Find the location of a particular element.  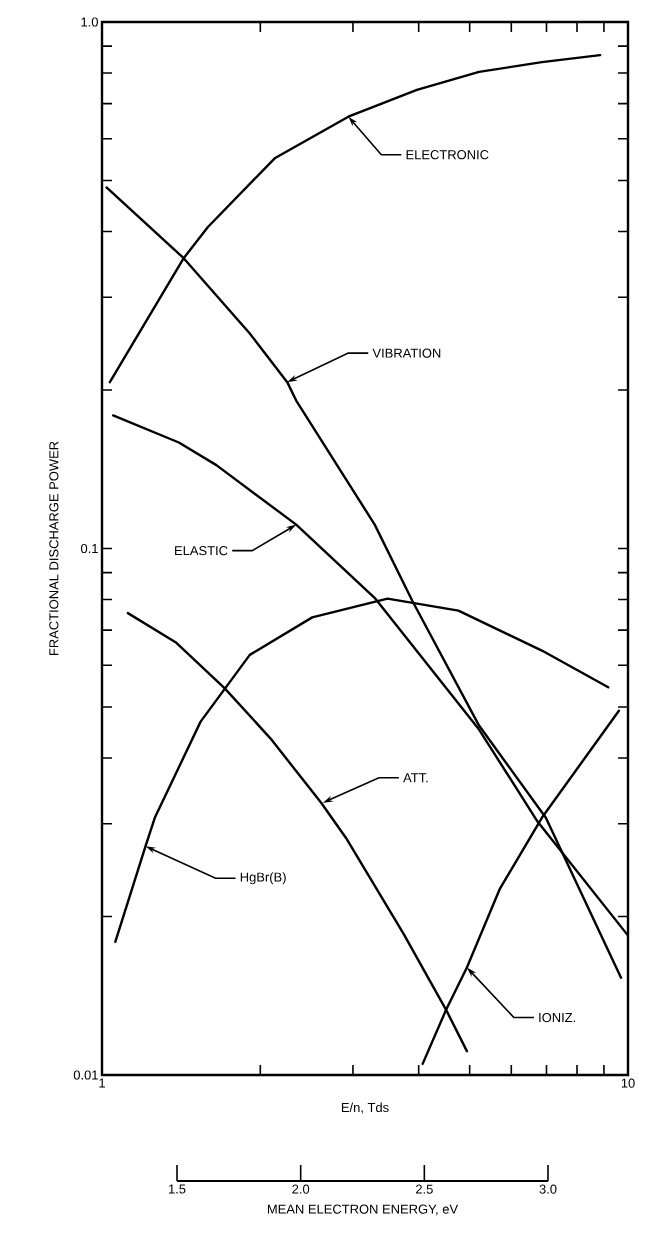

x-axis-title: E/n, Tds is located at coordinates (365, 1108).